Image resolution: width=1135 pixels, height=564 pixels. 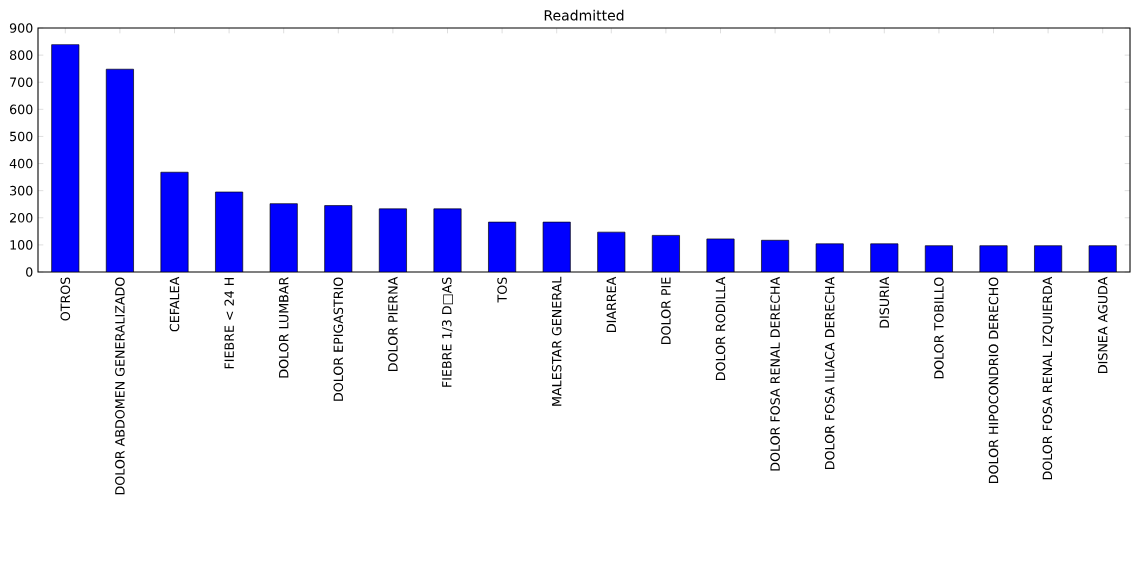 I want to click on x-tick-label: DOLOR PIERNA, so click(x=393, y=323).